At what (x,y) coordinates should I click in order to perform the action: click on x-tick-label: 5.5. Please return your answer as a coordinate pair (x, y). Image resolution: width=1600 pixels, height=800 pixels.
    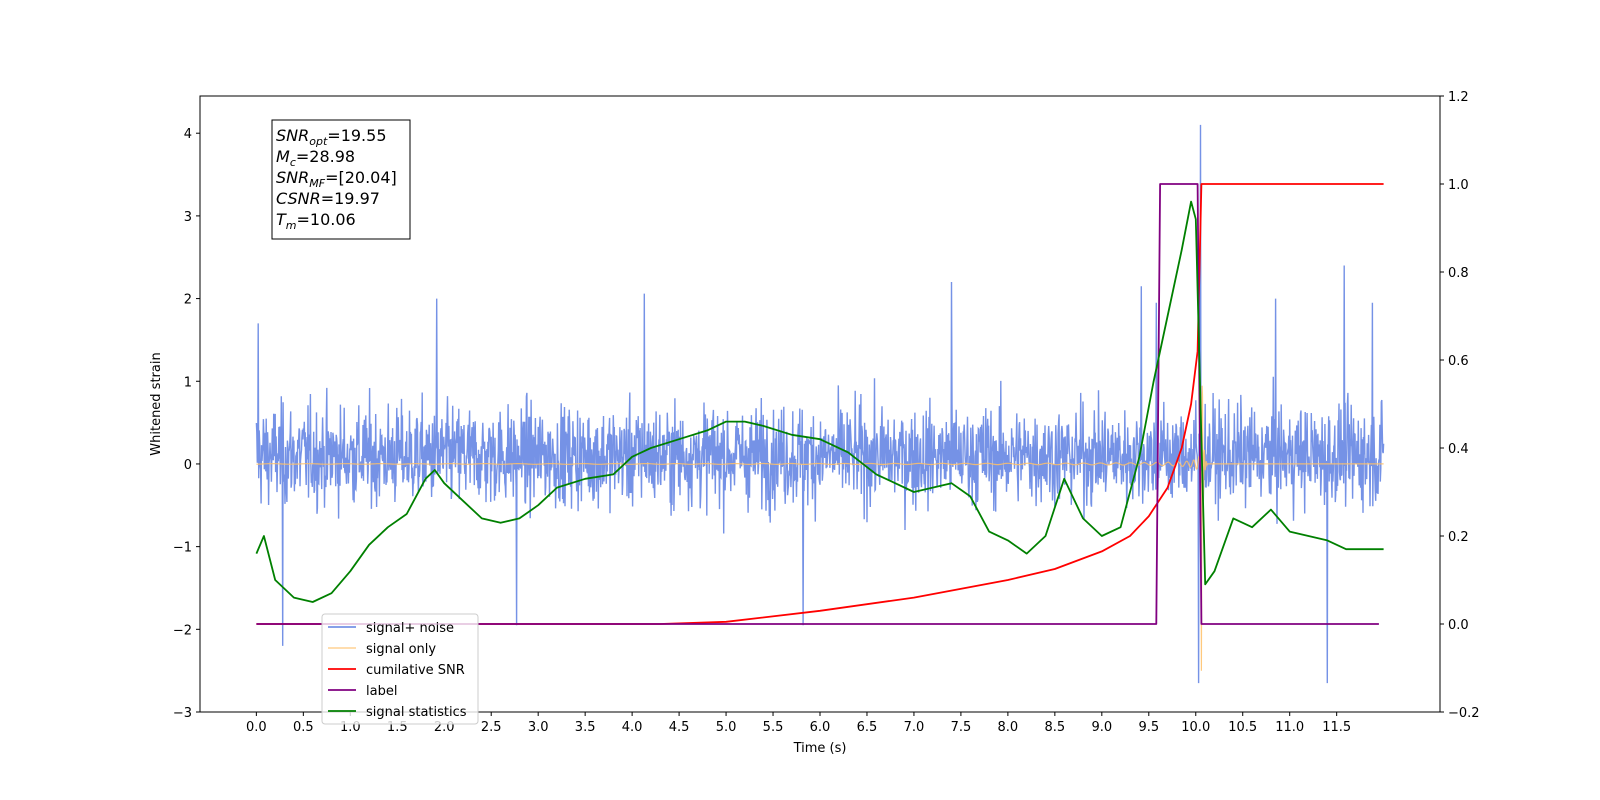
    Looking at the image, I should click on (773, 727).